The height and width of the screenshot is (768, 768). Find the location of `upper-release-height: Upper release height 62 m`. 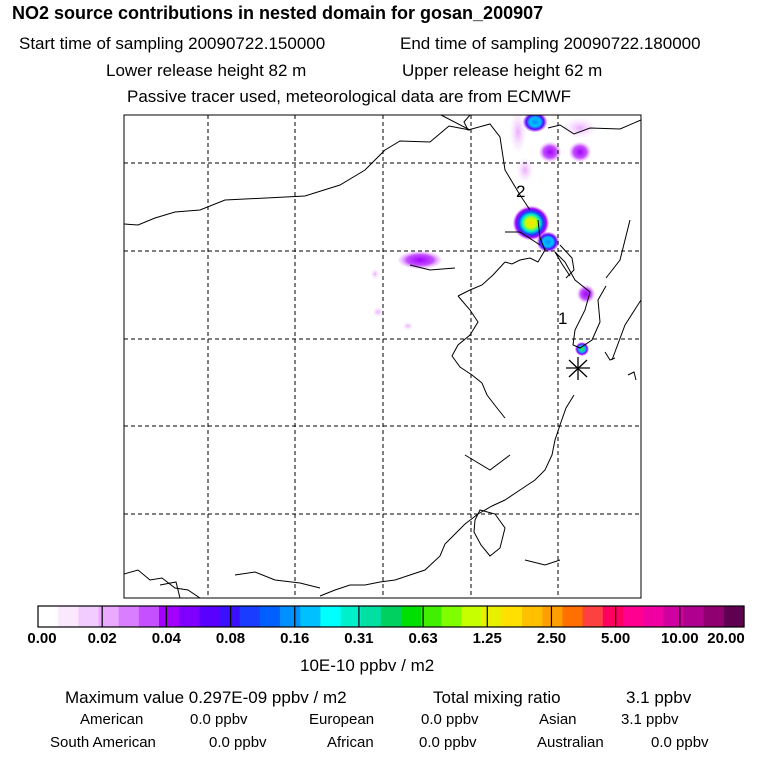

upper-release-height: Upper release height 62 m is located at coordinates (502, 70).